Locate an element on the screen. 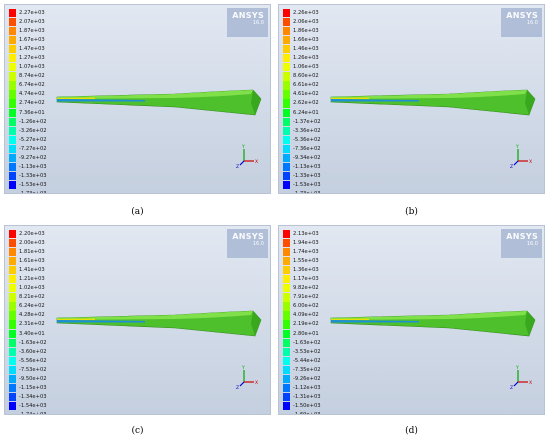 The width and height of the screenshot is (550, 438). legend-label: -3.53e+02 is located at coordinates (307, 351).